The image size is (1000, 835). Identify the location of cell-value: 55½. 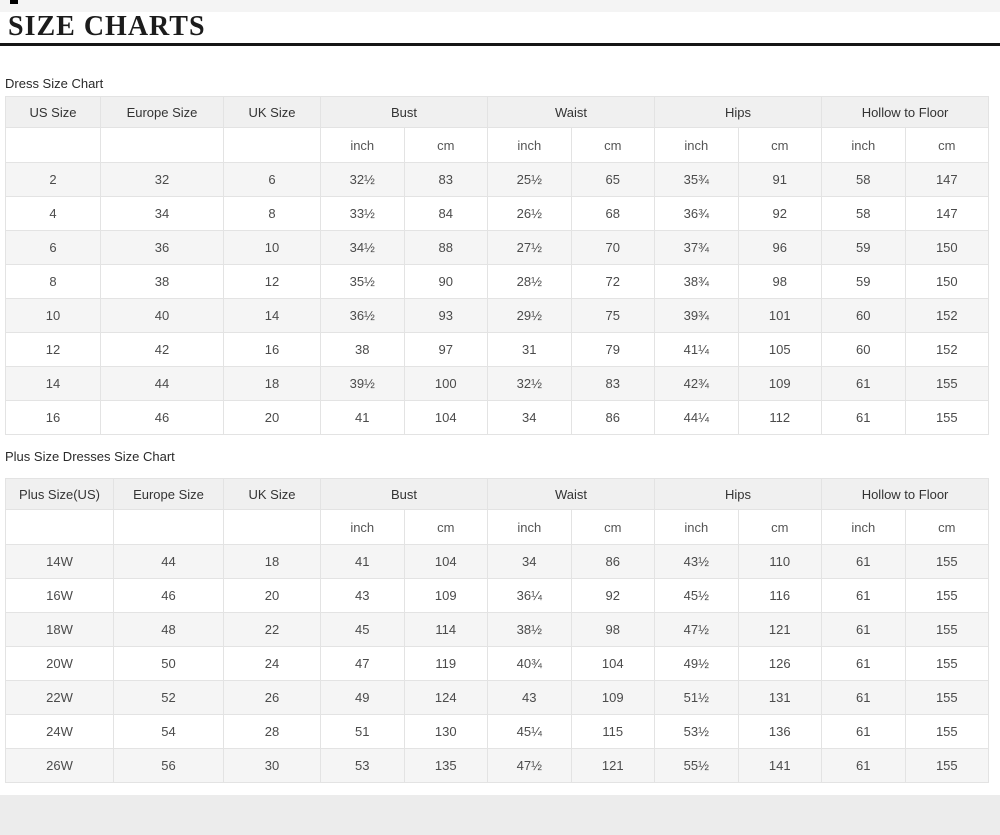
(696, 765).